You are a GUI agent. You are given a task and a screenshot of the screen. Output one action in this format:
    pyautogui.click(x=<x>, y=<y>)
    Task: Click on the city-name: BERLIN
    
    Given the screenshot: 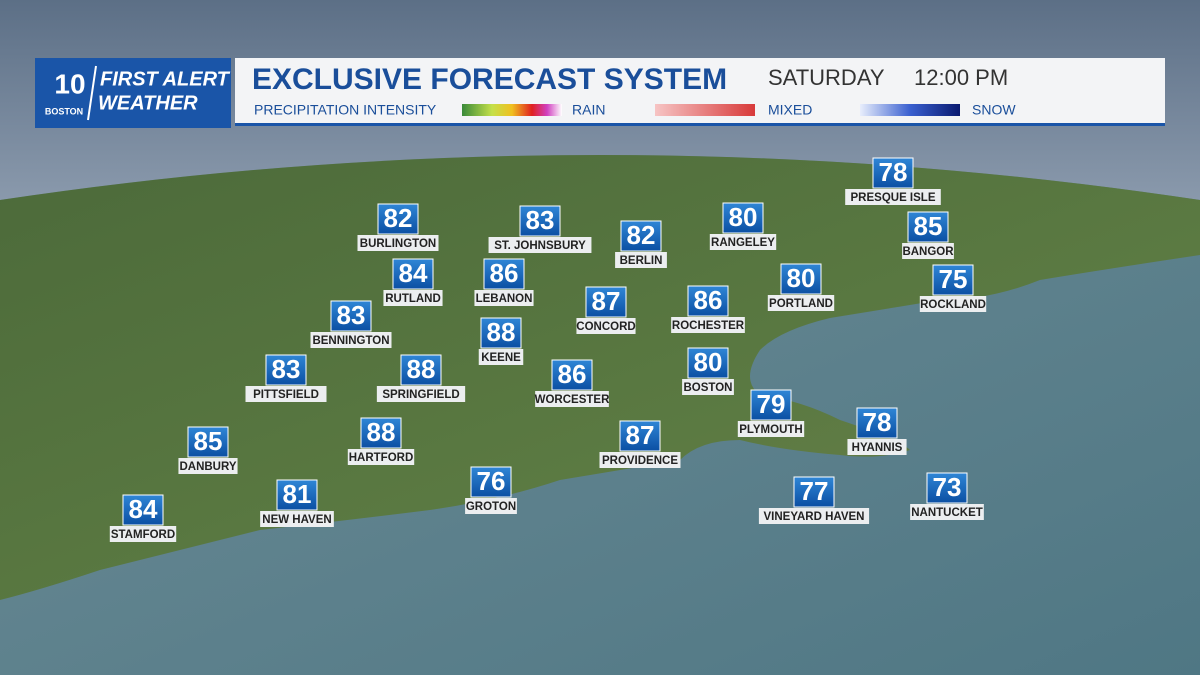 What is the action you would take?
    pyautogui.click(x=641, y=261)
    